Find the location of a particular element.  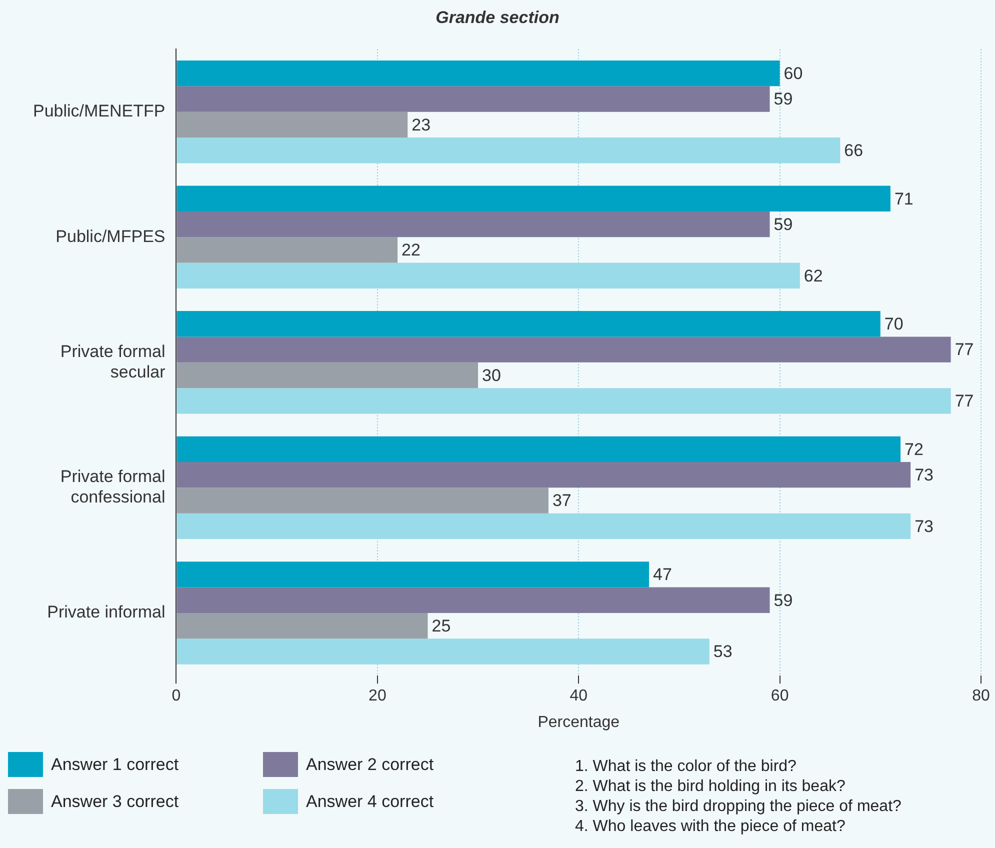

x-tick-label: 60 is located at coordinates (779, 696).